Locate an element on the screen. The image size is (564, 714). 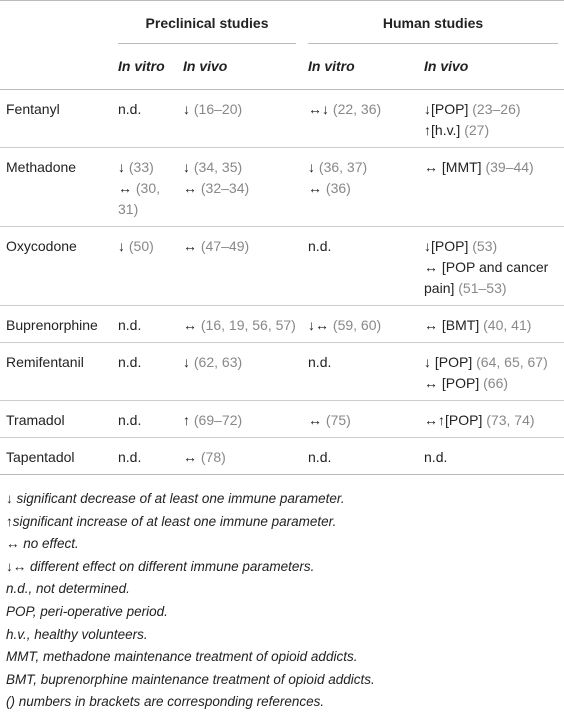
finding: ↓↔ is located at coordinates (319, 325).